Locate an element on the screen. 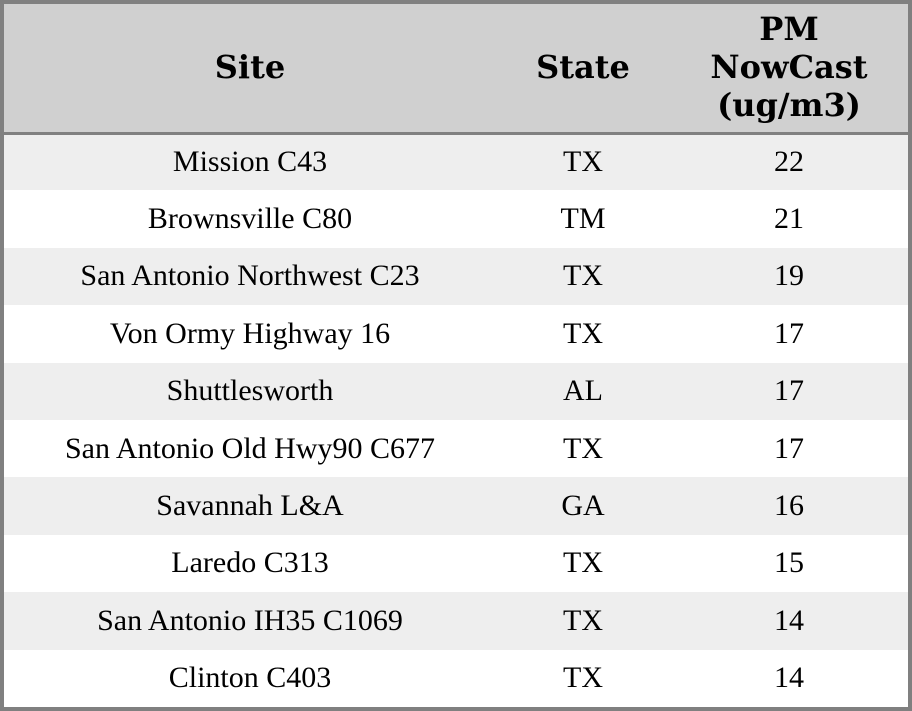 This screenshot has height=711, width=912. site-cell: Shuttlesworth is located at coordinates (250, 391).